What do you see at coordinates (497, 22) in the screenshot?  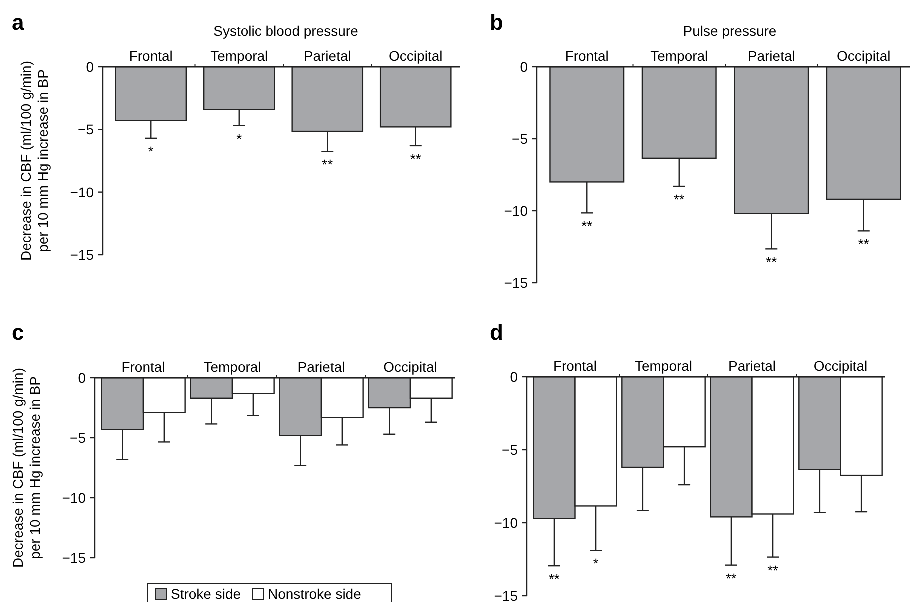 I see `text: b` at bounding box center [497, 22].